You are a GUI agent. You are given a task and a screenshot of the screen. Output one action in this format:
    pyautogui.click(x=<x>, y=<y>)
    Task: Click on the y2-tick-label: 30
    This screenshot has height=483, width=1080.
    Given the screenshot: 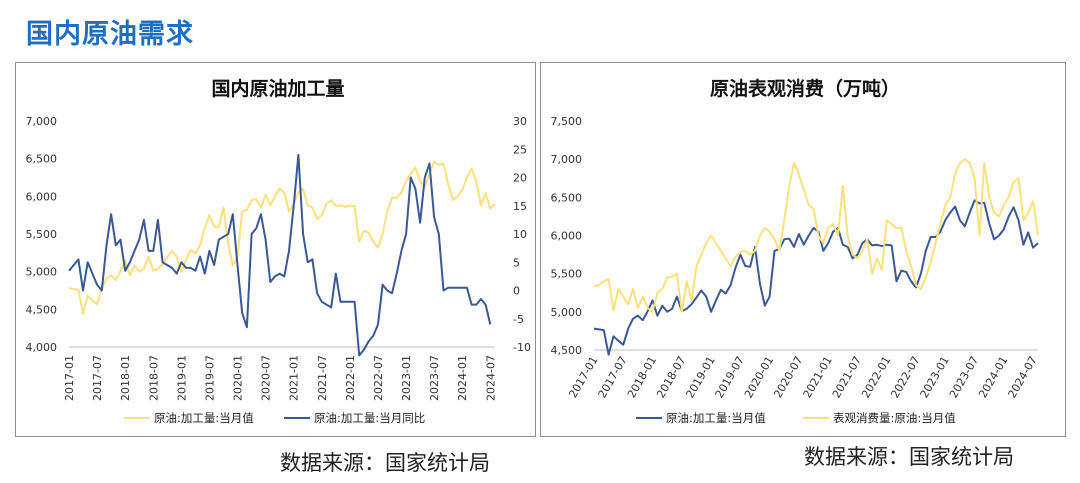 What is the action you would take?
    pyautogui.click(x=520, y=121)
    